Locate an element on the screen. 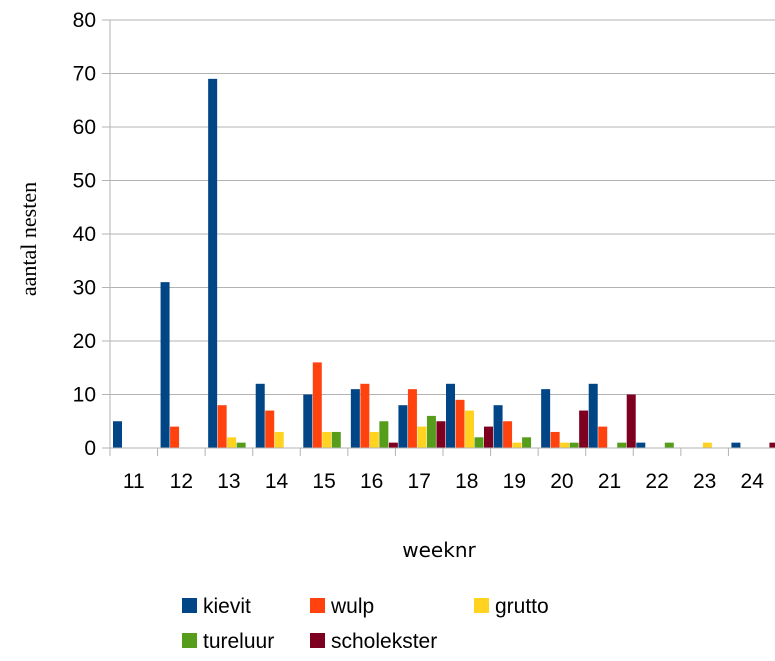 The height and width of the screenshot is (661, 775). x-tick-label: 23 is located at coordinates (704, 481).